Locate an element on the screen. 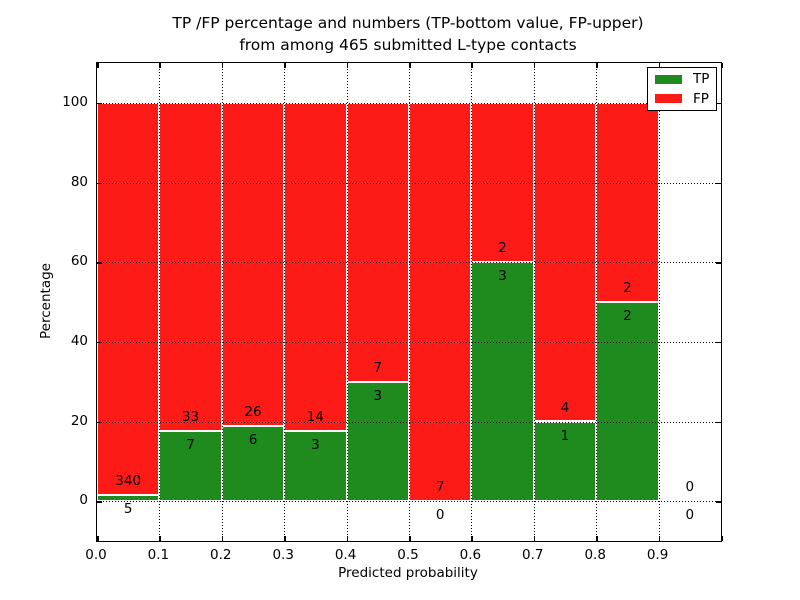  x-tick-label: 0.3 is located at coordinates (283, 555).